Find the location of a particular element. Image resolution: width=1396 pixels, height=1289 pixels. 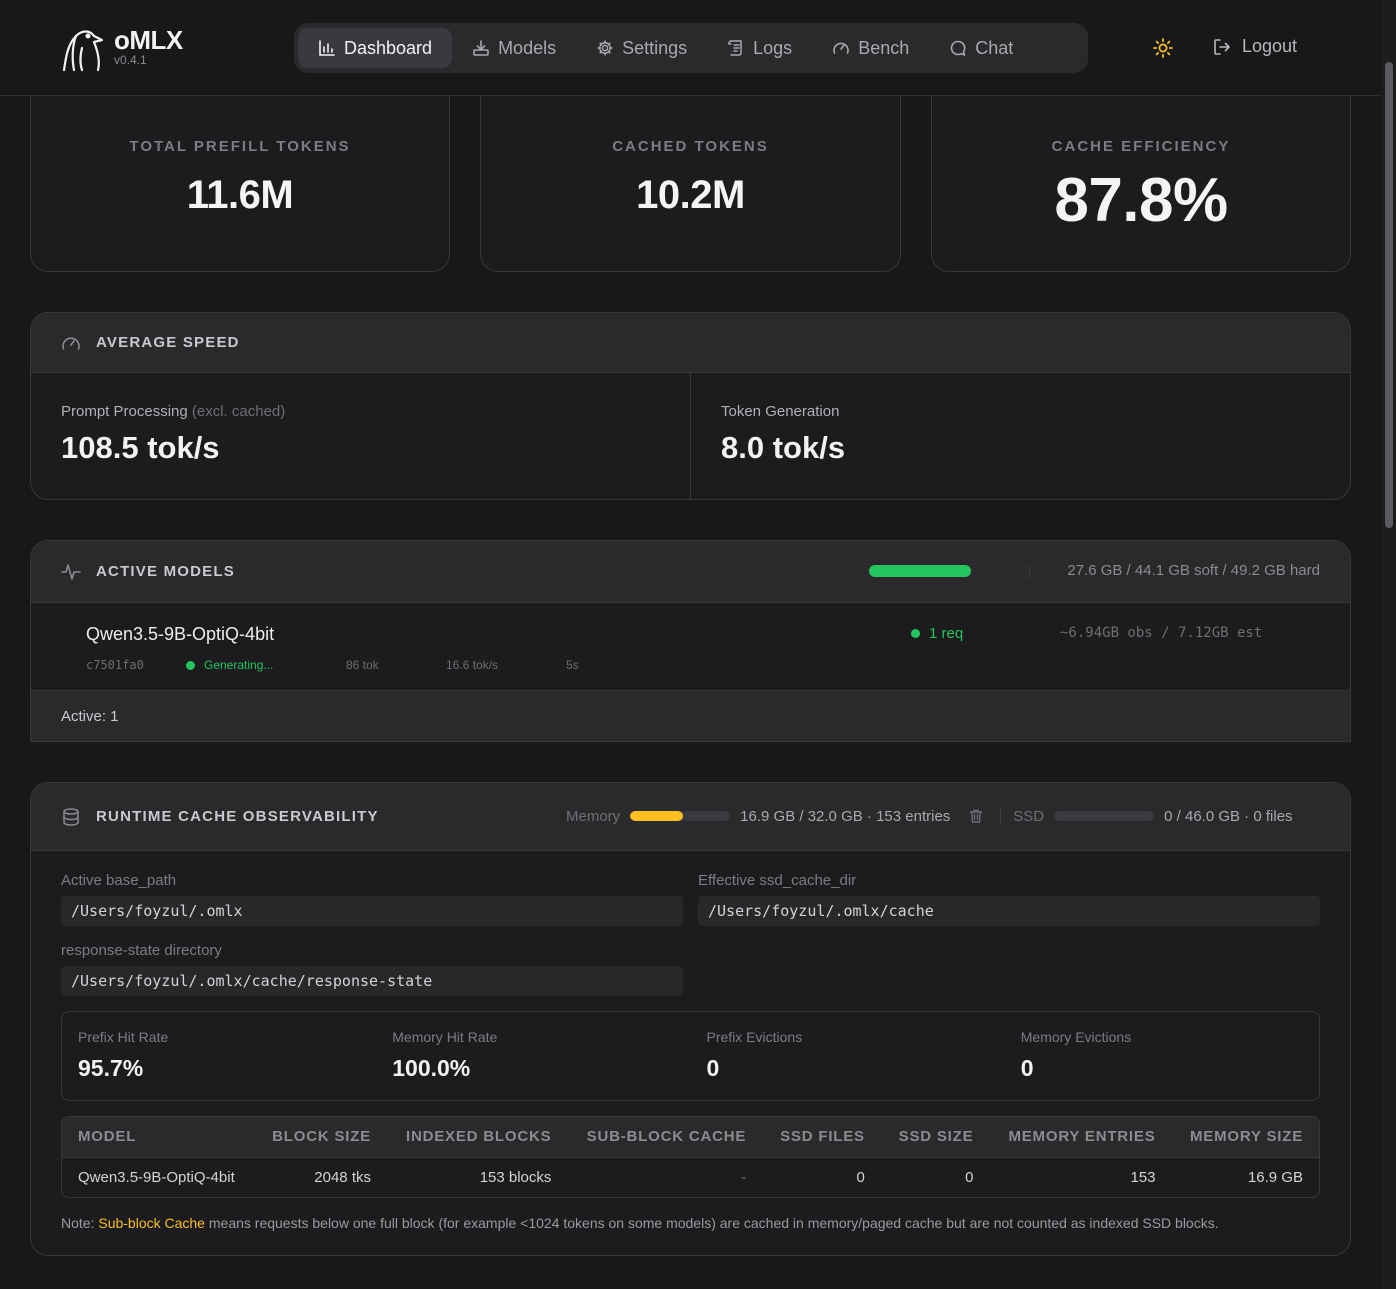

clear-cache-button is located at coordinates (976, 816).